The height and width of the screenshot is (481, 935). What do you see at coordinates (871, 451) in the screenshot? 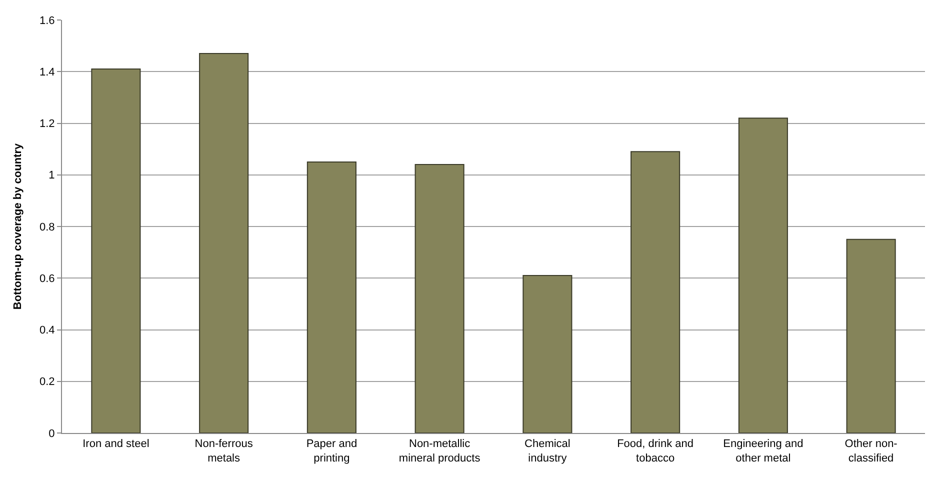
I see `x-tick-label: Other non-classified` at bounding box center [871, 451].